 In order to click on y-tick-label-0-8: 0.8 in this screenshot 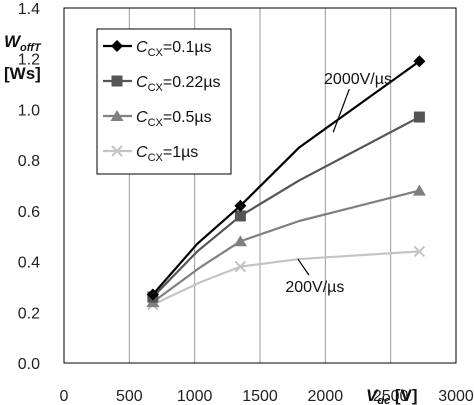, I will do `click(29, 161)`.